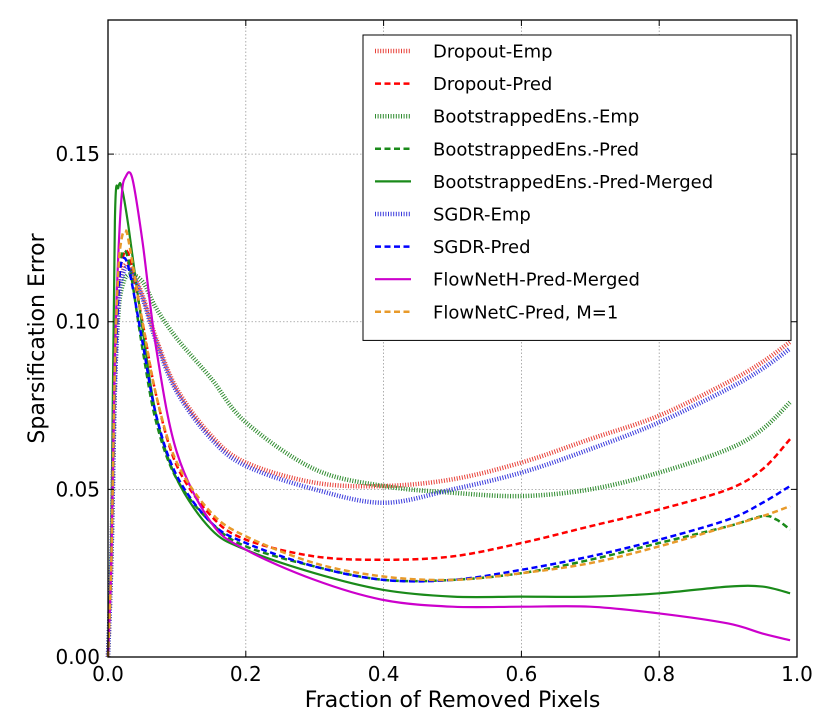 The height and width of the screenshot is (727, 830). What do you see at coordinates (536, 149) in the screenshot?
I see `legend-label-bootstrappedens-pred: BootstrappedEns.-Pred` at bounding box center [536, 149].